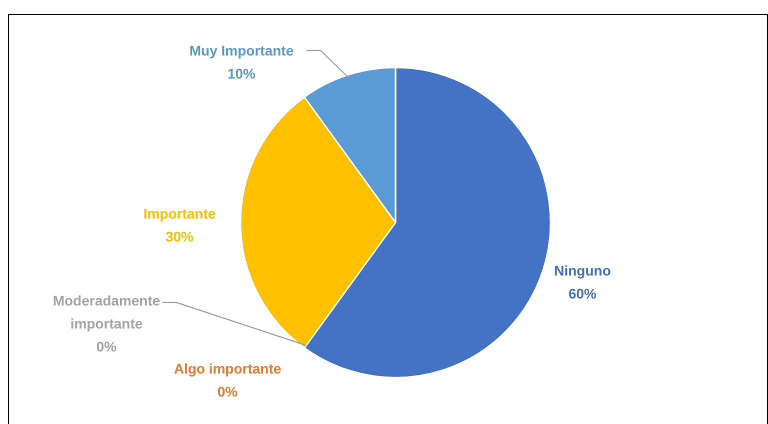 This screenshot has height=424, width=768. What do you see at coordinates (582, 270) in the screenshot?
I see `slice-label: Ninguno` at bounding box center [582, 270].